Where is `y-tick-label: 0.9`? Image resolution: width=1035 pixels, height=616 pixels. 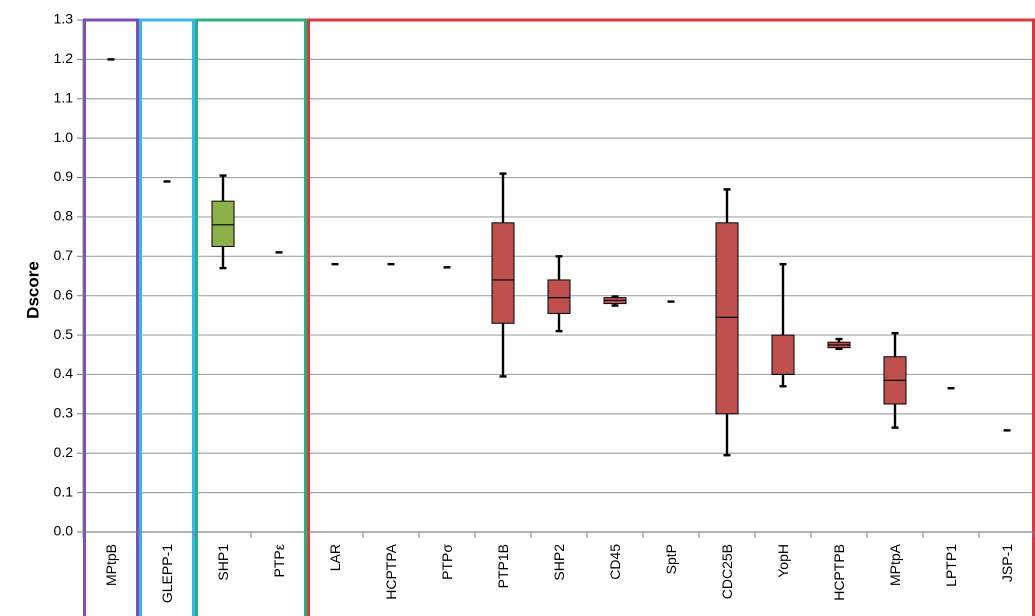 y-tick-label: 0.9 is located at coordinates (64, 176).